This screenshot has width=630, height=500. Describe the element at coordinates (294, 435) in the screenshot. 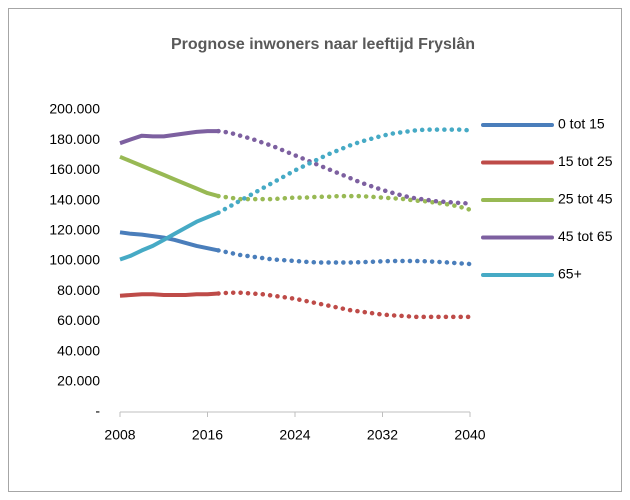

I see `x-tick-label: 2024` at that location.